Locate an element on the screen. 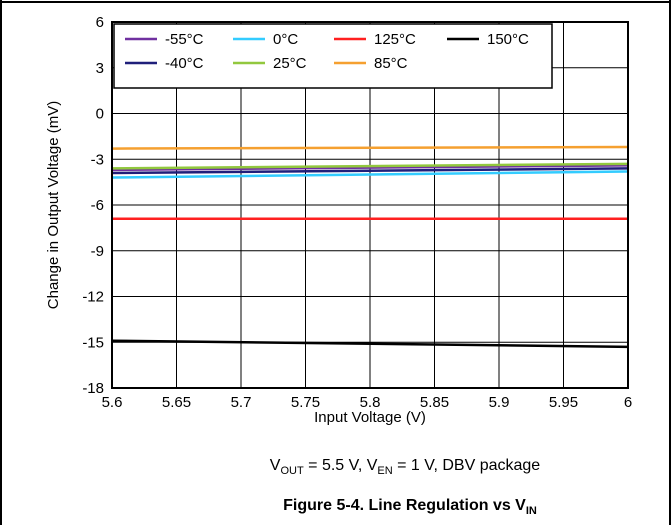  y-tick-label: -6 is located at coordinates (97, 205).